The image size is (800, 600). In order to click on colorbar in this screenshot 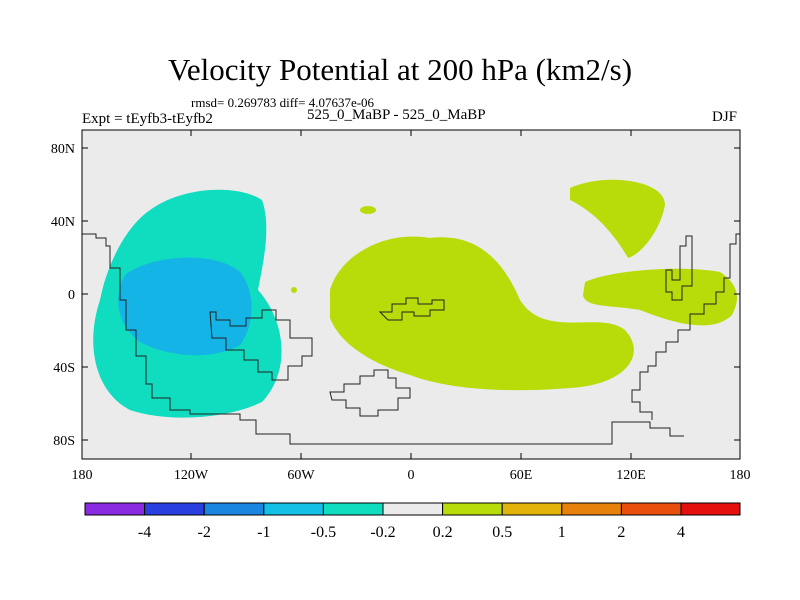, I will do `click(412, 509)`.